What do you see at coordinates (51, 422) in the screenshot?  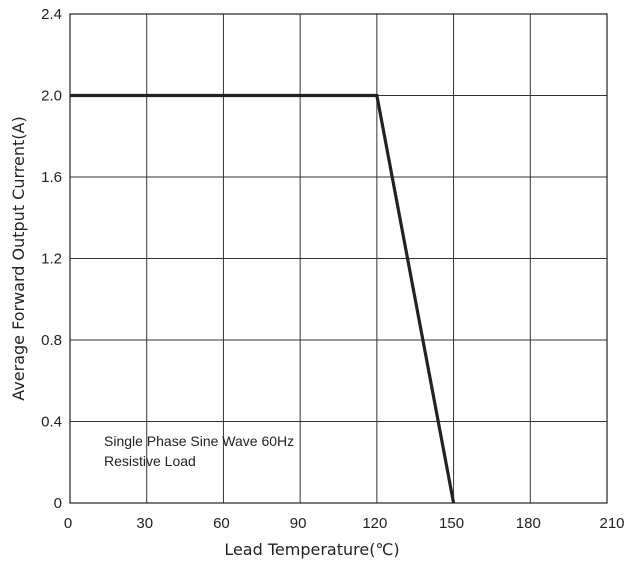 I see `y-tick-label: 0.4` at bounding box center [51, 422].